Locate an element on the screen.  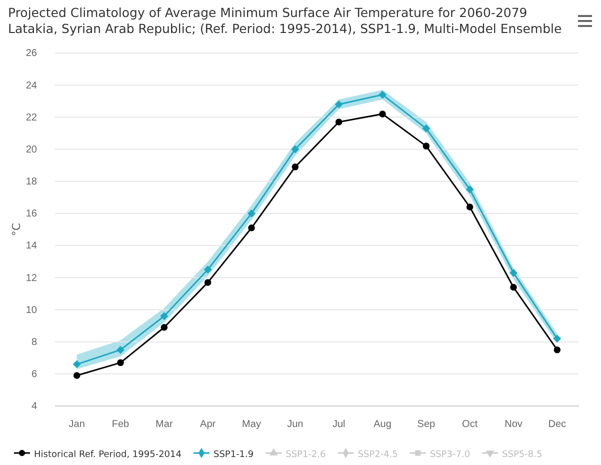
legend-label: SSP5-8.5 is located at coordinates (522, 455).